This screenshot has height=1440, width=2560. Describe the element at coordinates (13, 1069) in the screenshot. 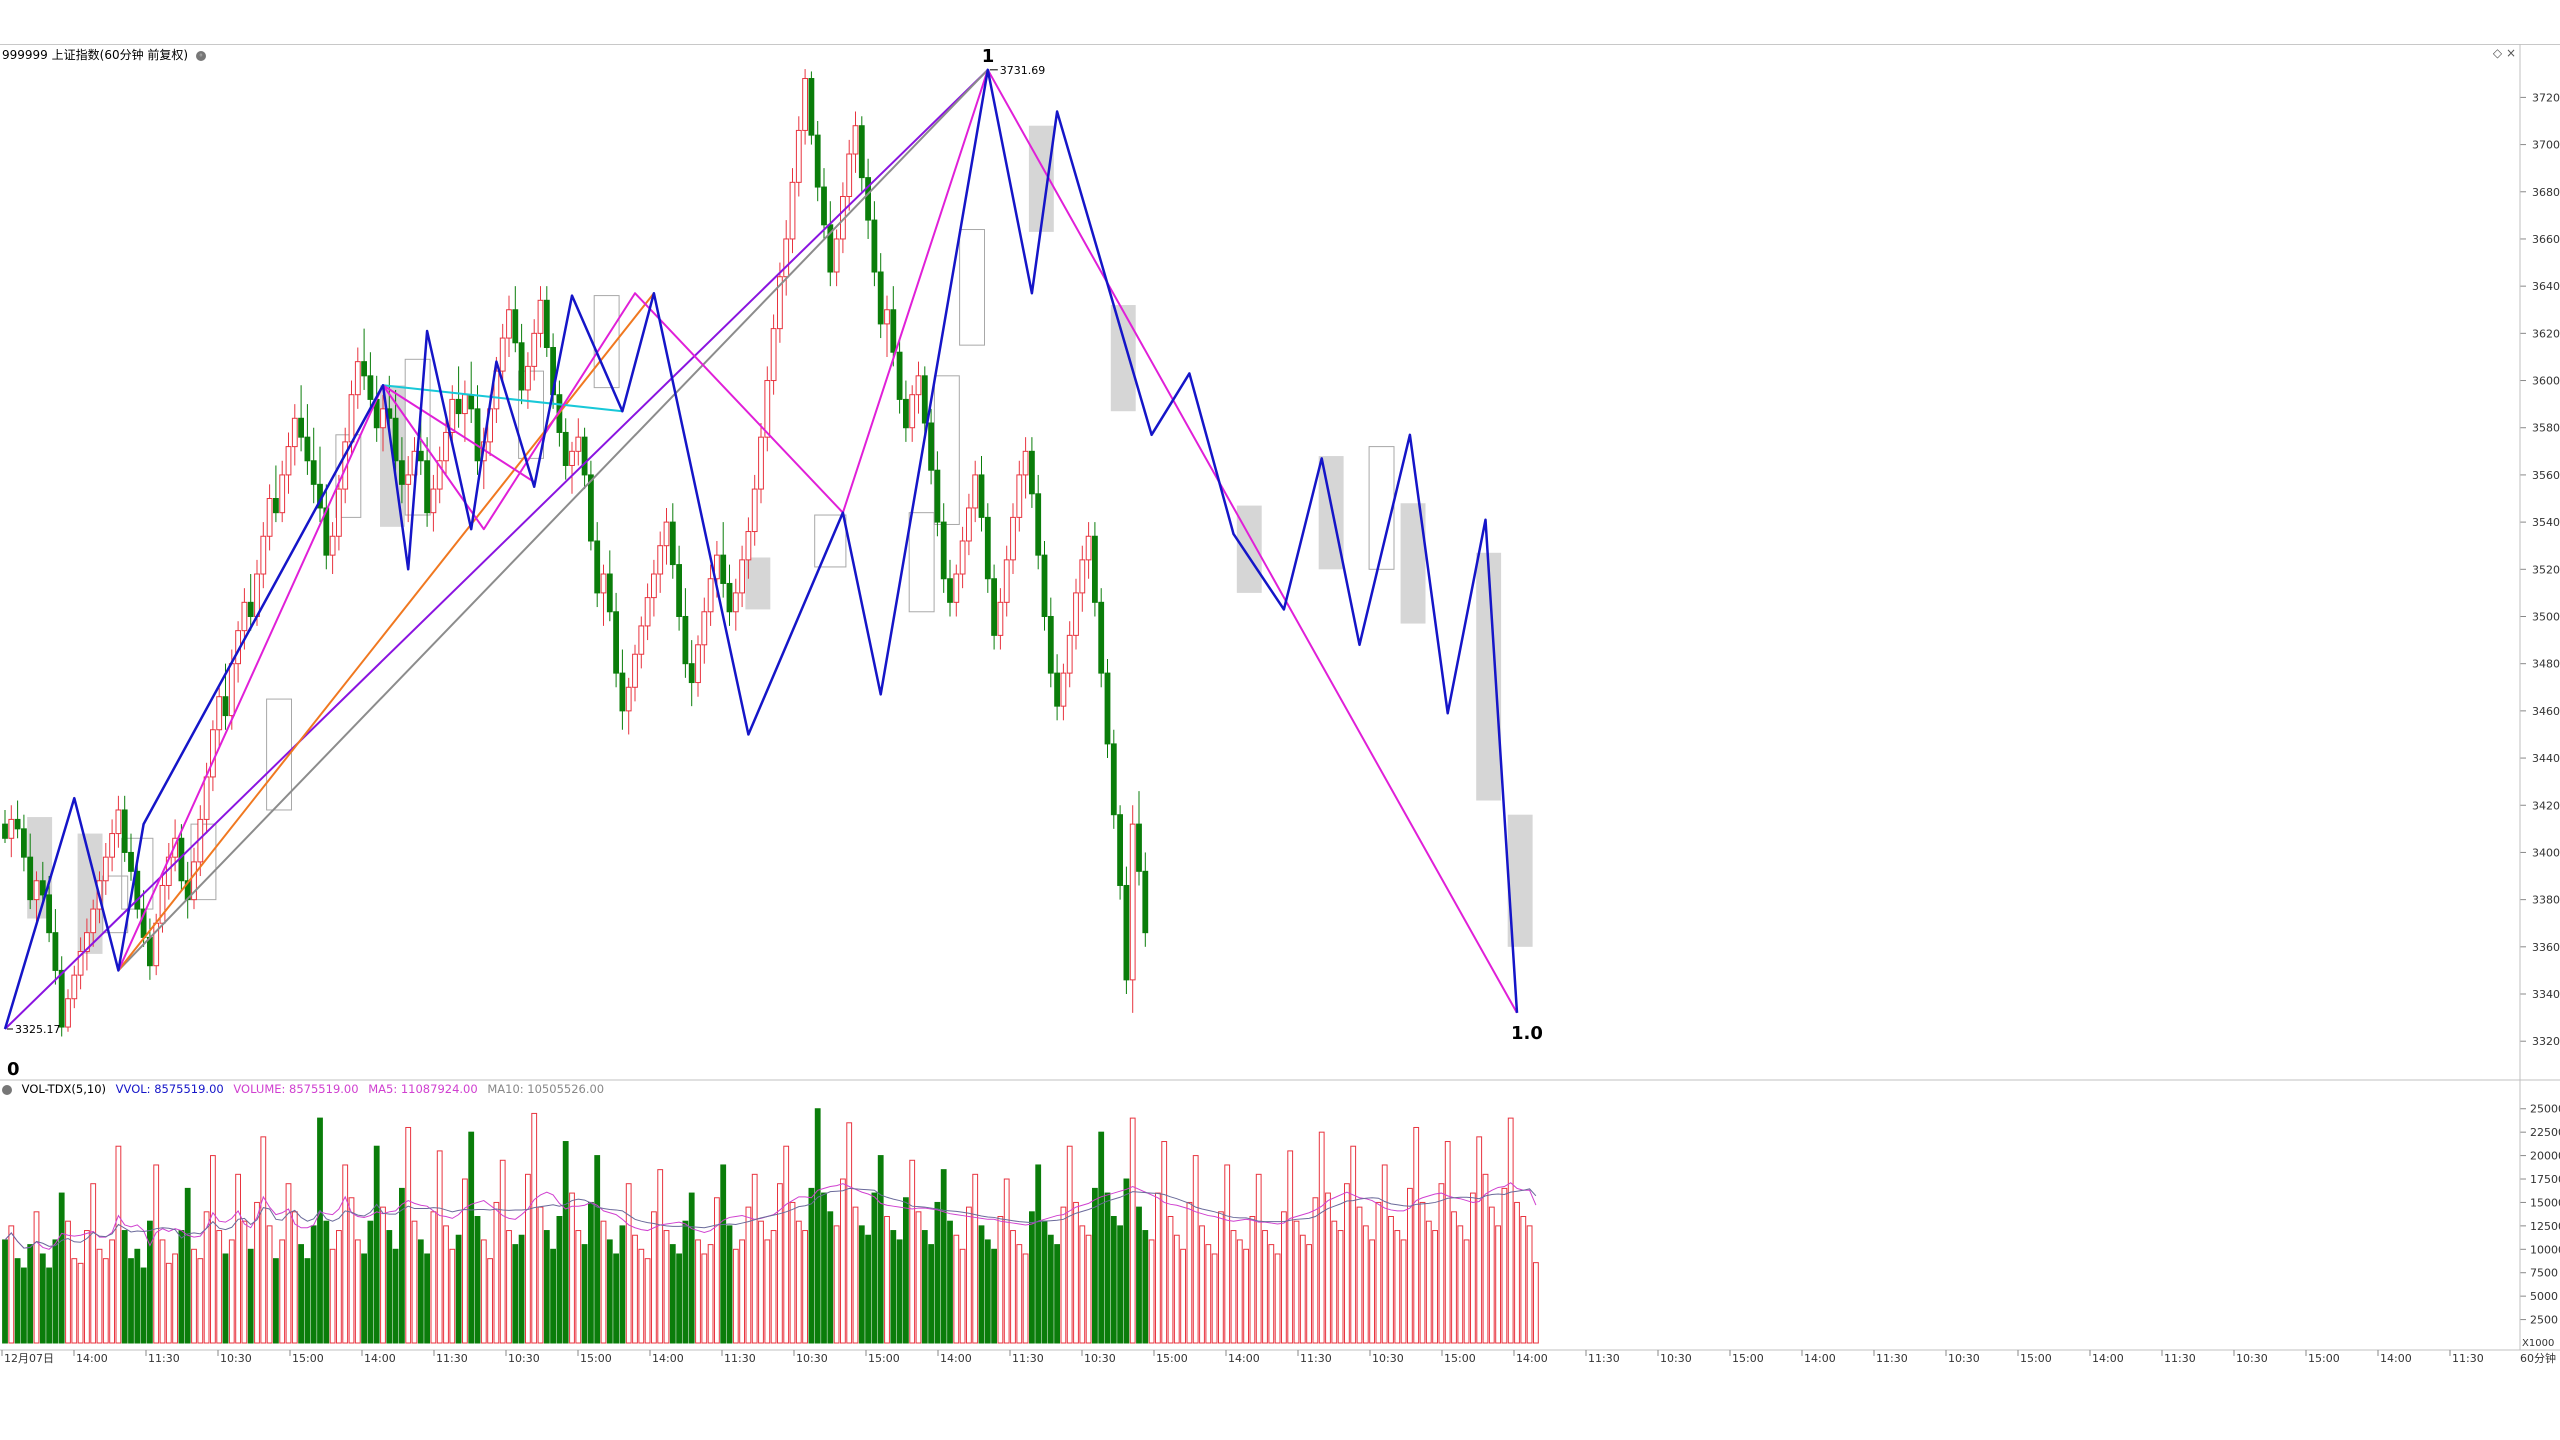

I see `wave-label-0: 0` at that location.